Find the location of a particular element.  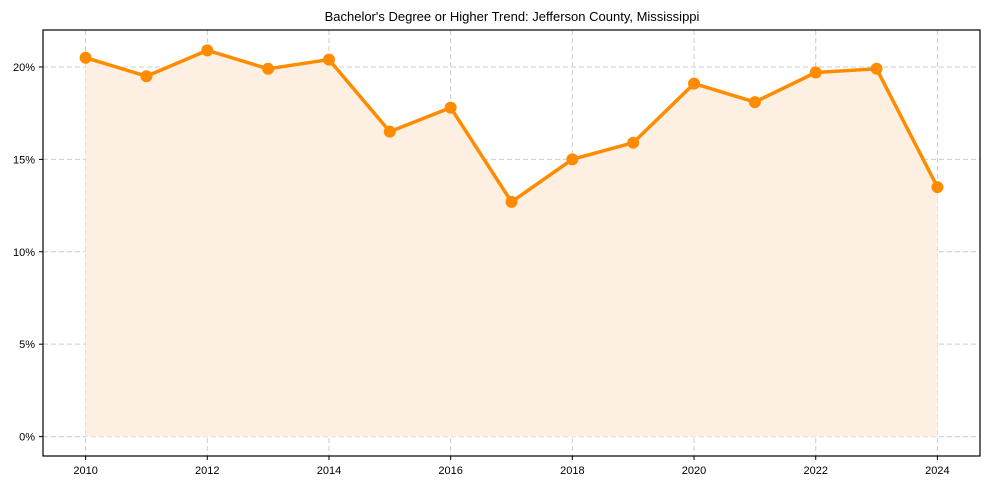

data-point: 2018: 15% is located at coordinates (572, 159).